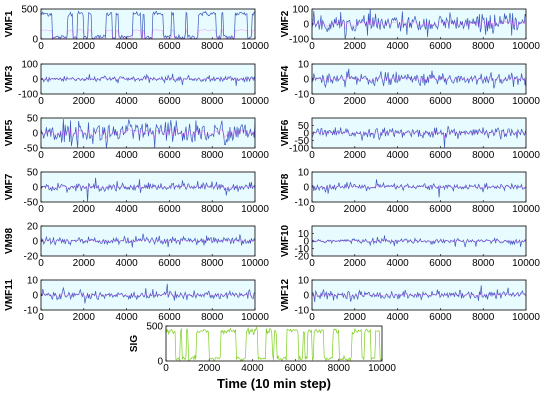 This screenshot has height=402, width=550. I want to click on y-axis-label: VMF1, so click(9, 23).